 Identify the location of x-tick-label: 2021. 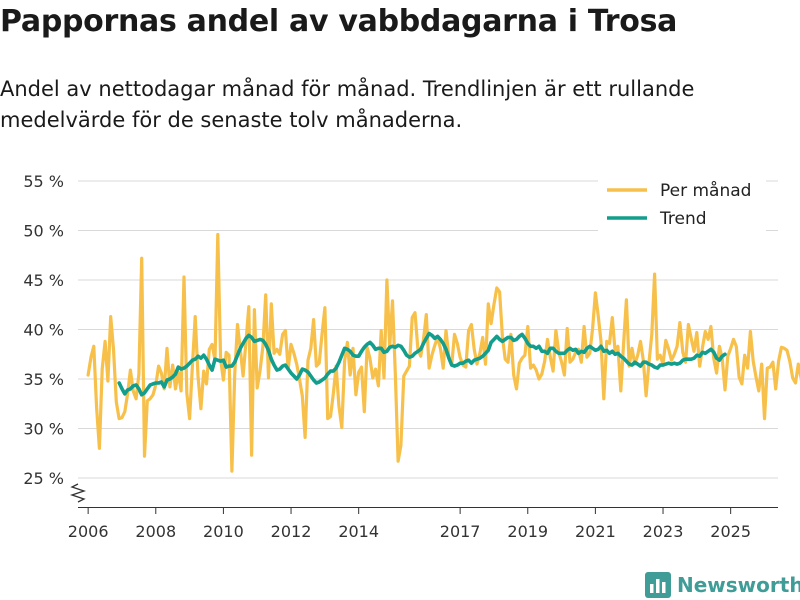
(595, 531).